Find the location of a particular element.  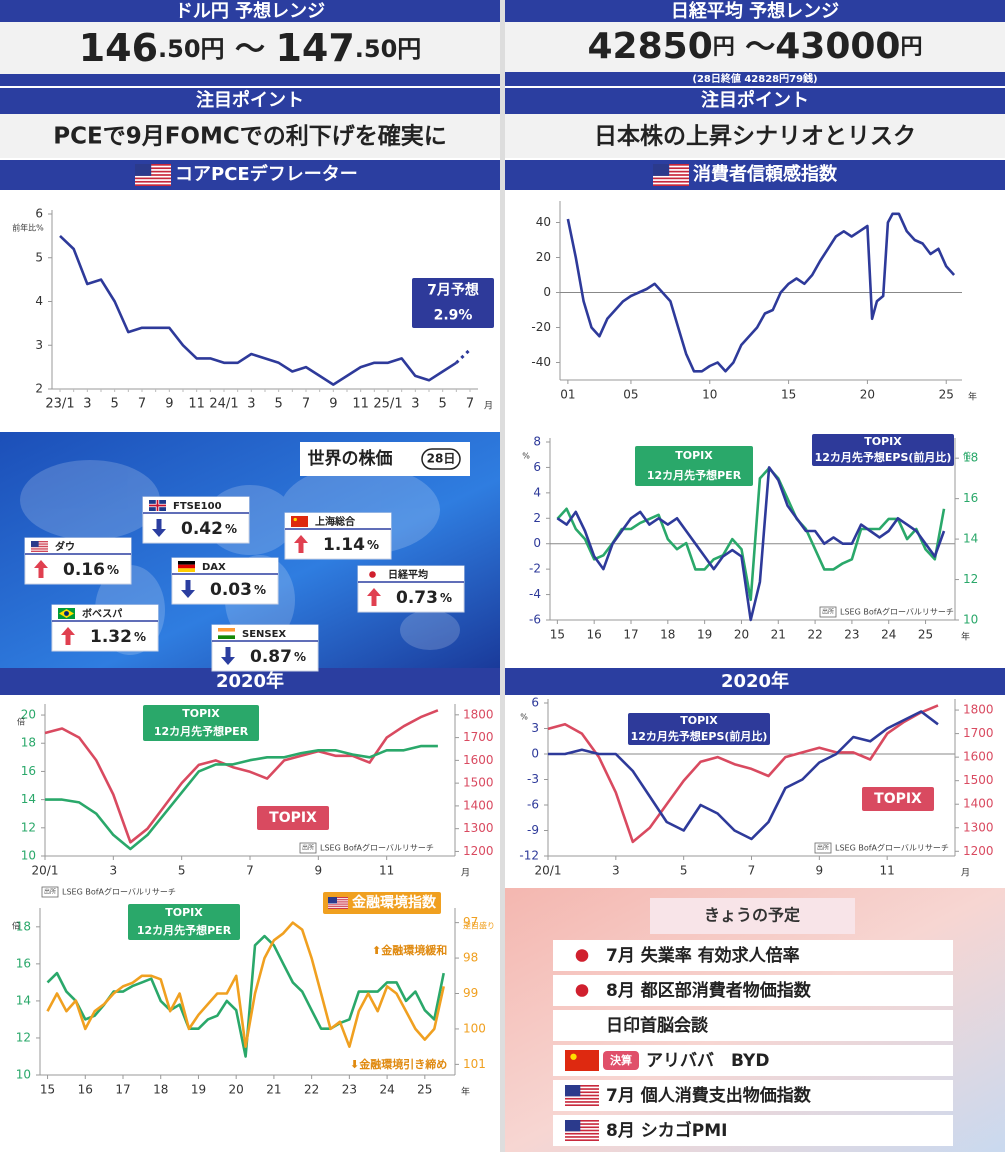

y-tick-label: -3 is located at coordinates (533, 779).